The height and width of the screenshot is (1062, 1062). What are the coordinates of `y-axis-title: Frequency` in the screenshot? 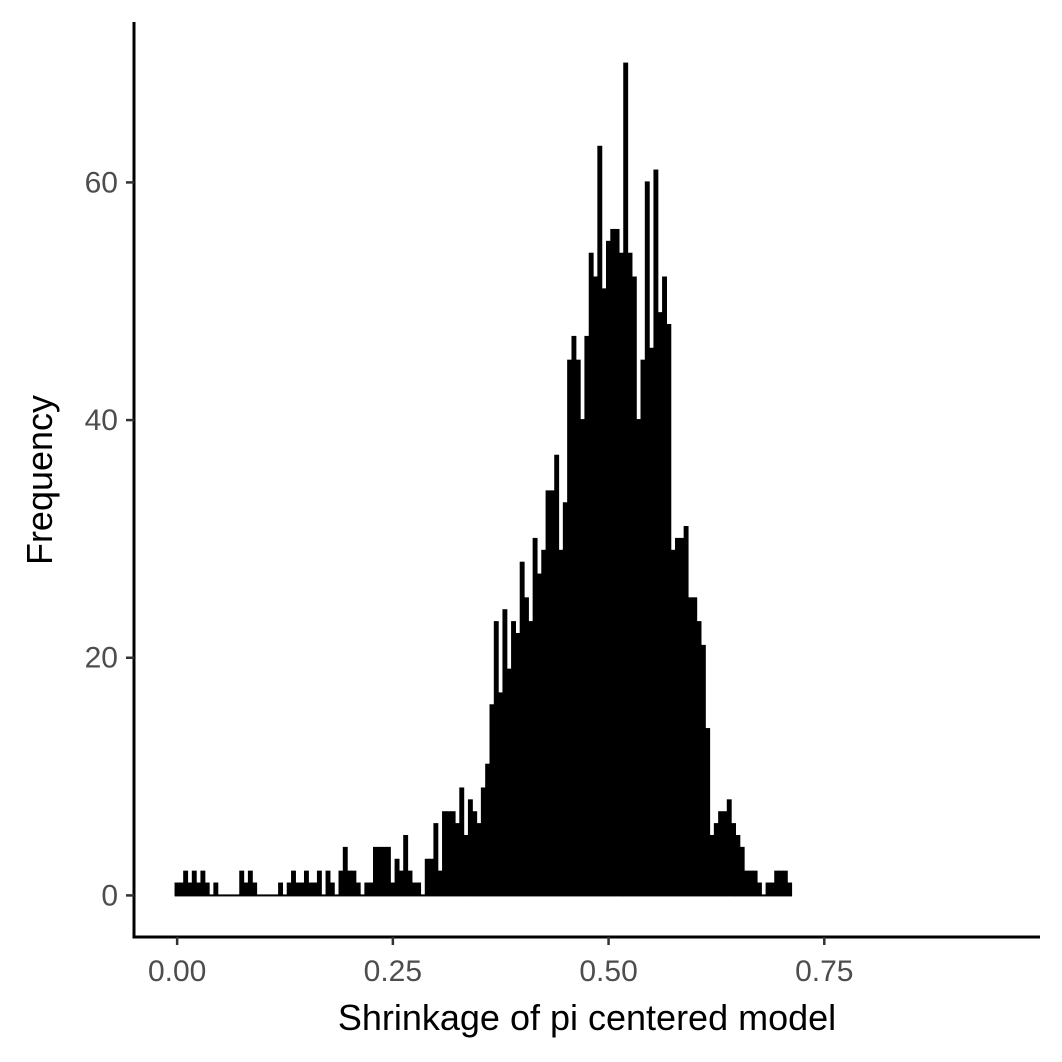 It's located at (39, 480).